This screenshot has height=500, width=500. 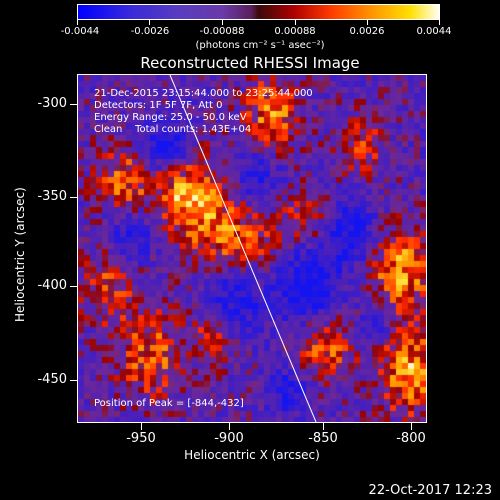 I want to click on colorbar-label: -0.0026, so click(x=150, y=31).